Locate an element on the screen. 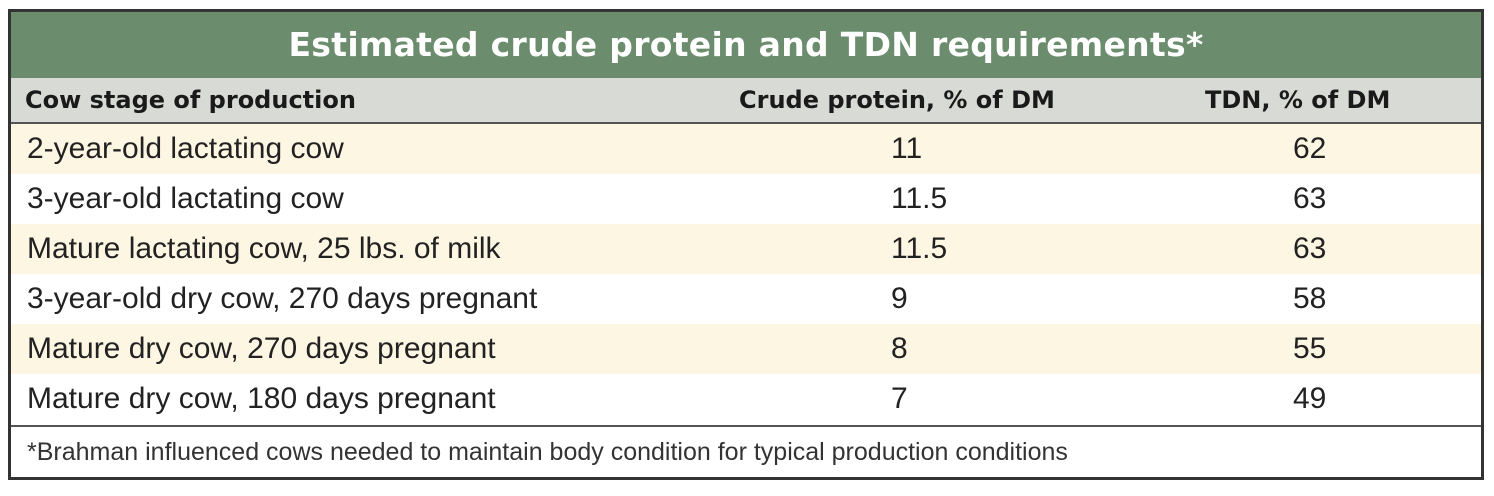 The width and height of the screenshot is (1494, 496). cell-crude-protein: 11 is located at coordinates (907, 148).